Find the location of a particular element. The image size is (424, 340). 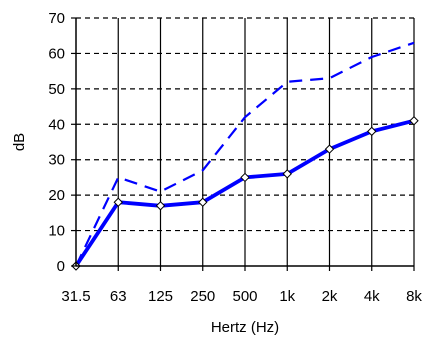

y-tick-label: 70 is located at coordinates (56, 18).